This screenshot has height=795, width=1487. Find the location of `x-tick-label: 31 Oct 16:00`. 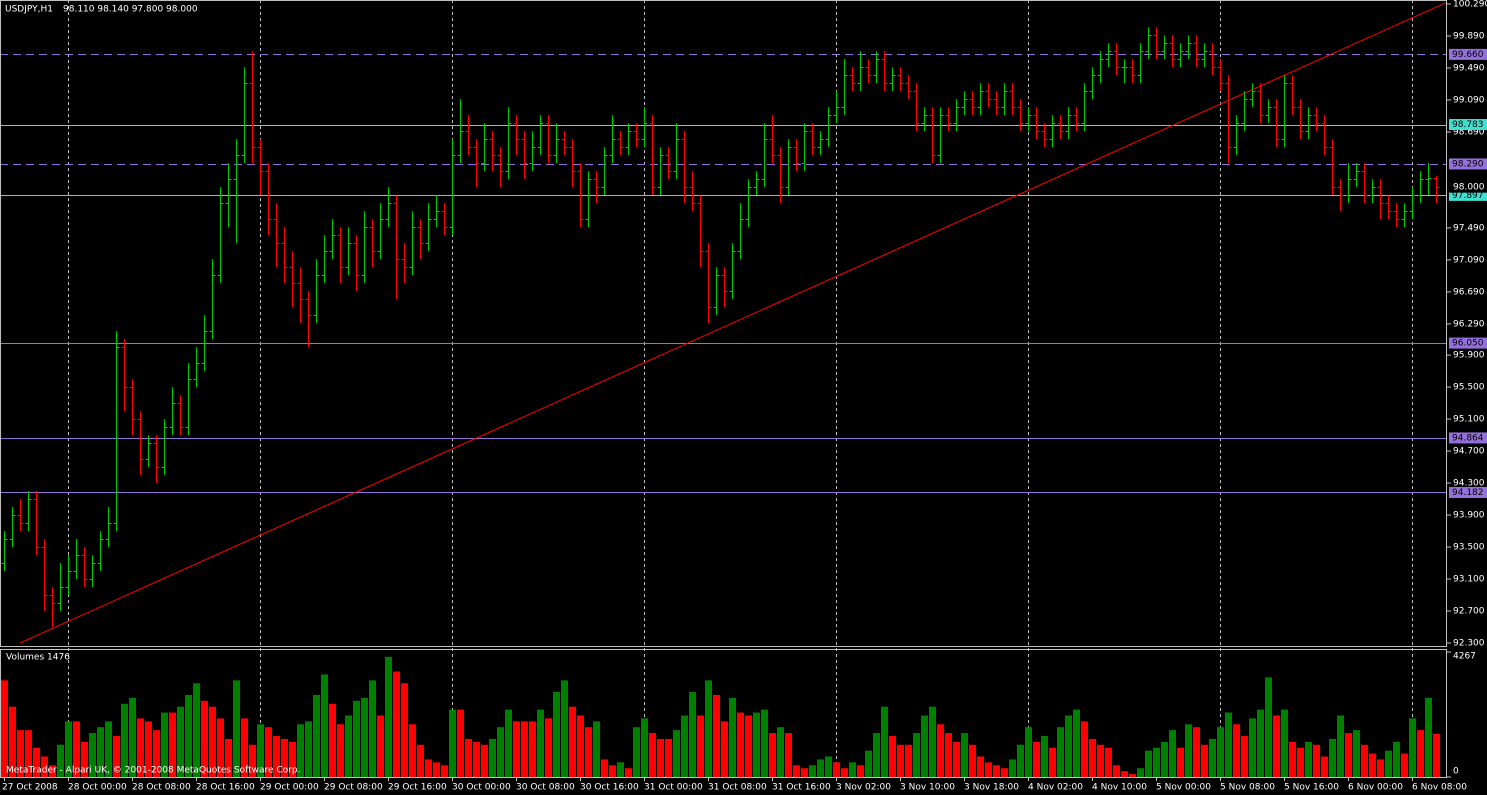

x-tick-label: 31 Oct 16:00 is located at coordinates (801, 788).